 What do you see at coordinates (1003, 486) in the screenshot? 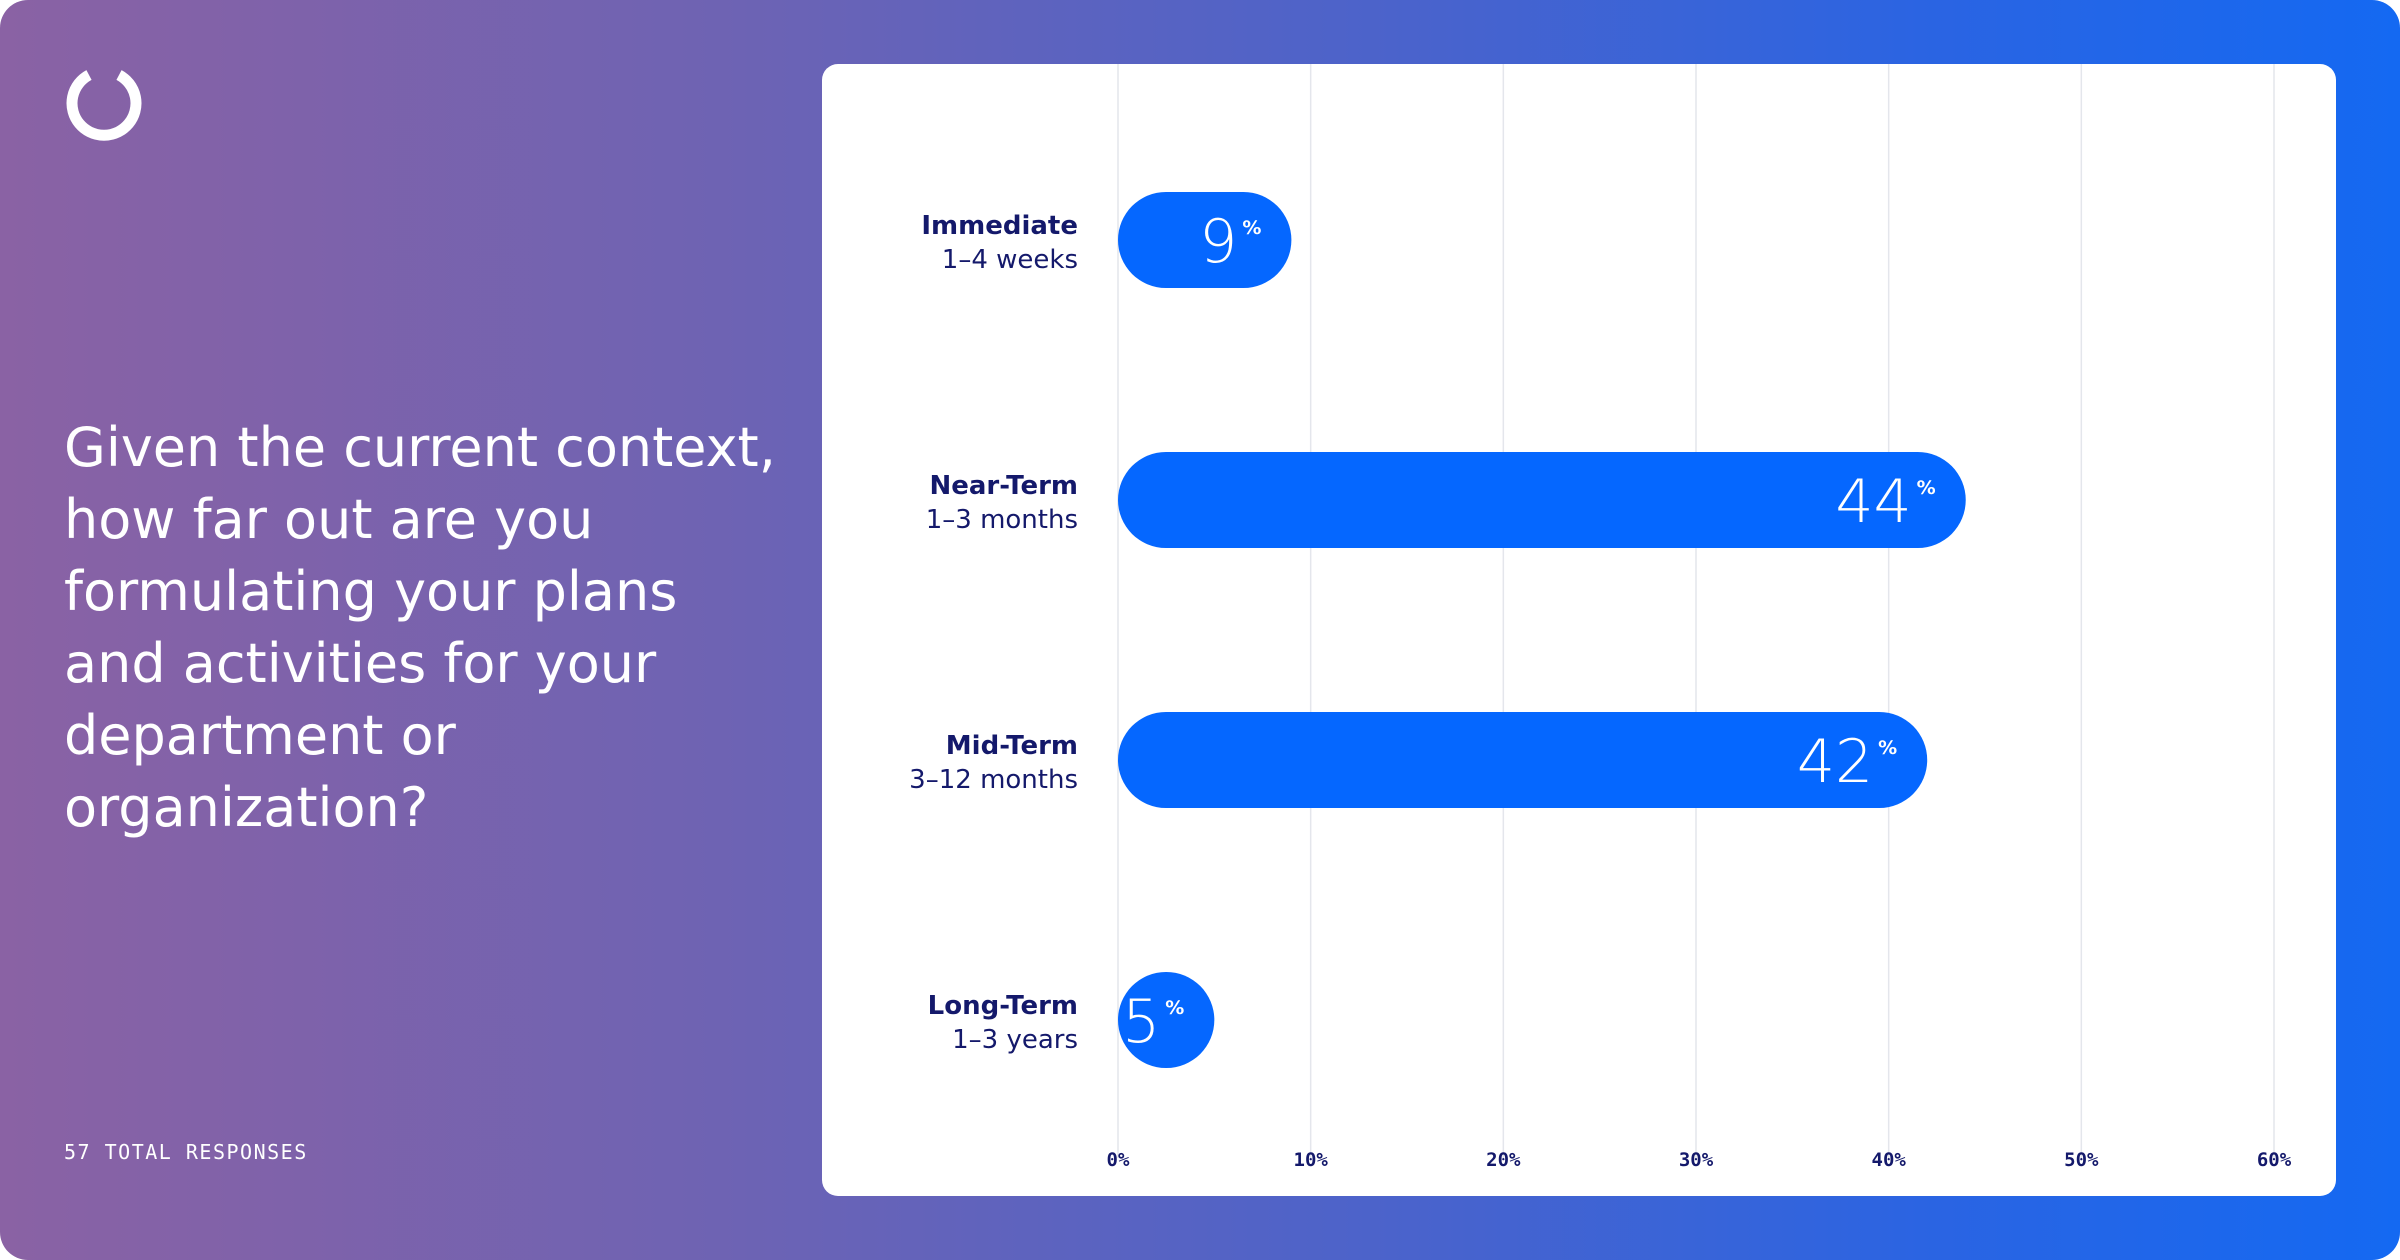
I see `category-label: Near-Term` at bounding box center [1003, 486].